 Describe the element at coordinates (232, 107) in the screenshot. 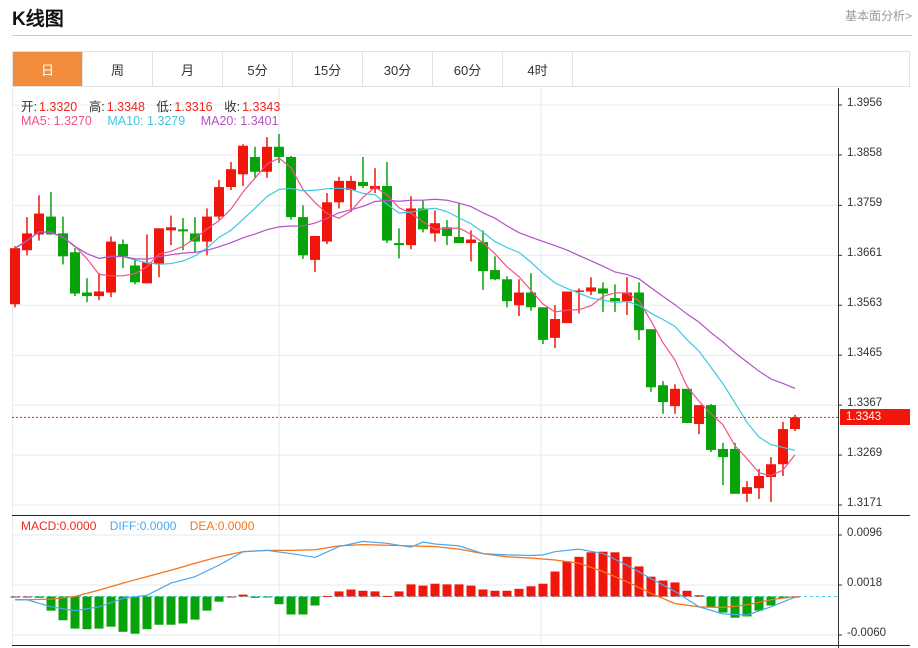

I see `close-label: 收:` at that location.